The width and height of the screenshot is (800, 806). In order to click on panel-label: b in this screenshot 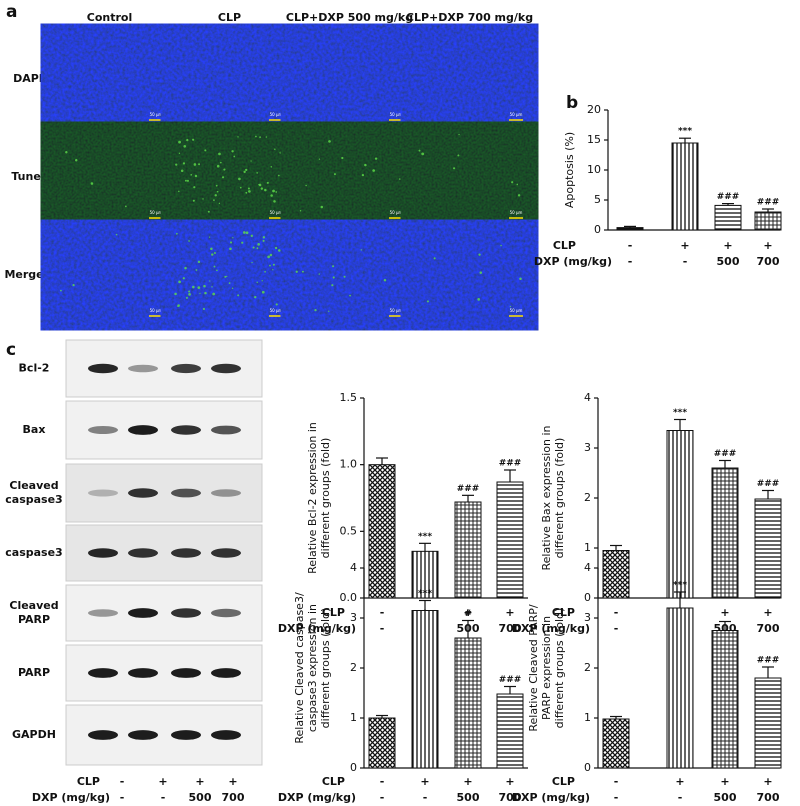, I will do `click(572, 103)`.